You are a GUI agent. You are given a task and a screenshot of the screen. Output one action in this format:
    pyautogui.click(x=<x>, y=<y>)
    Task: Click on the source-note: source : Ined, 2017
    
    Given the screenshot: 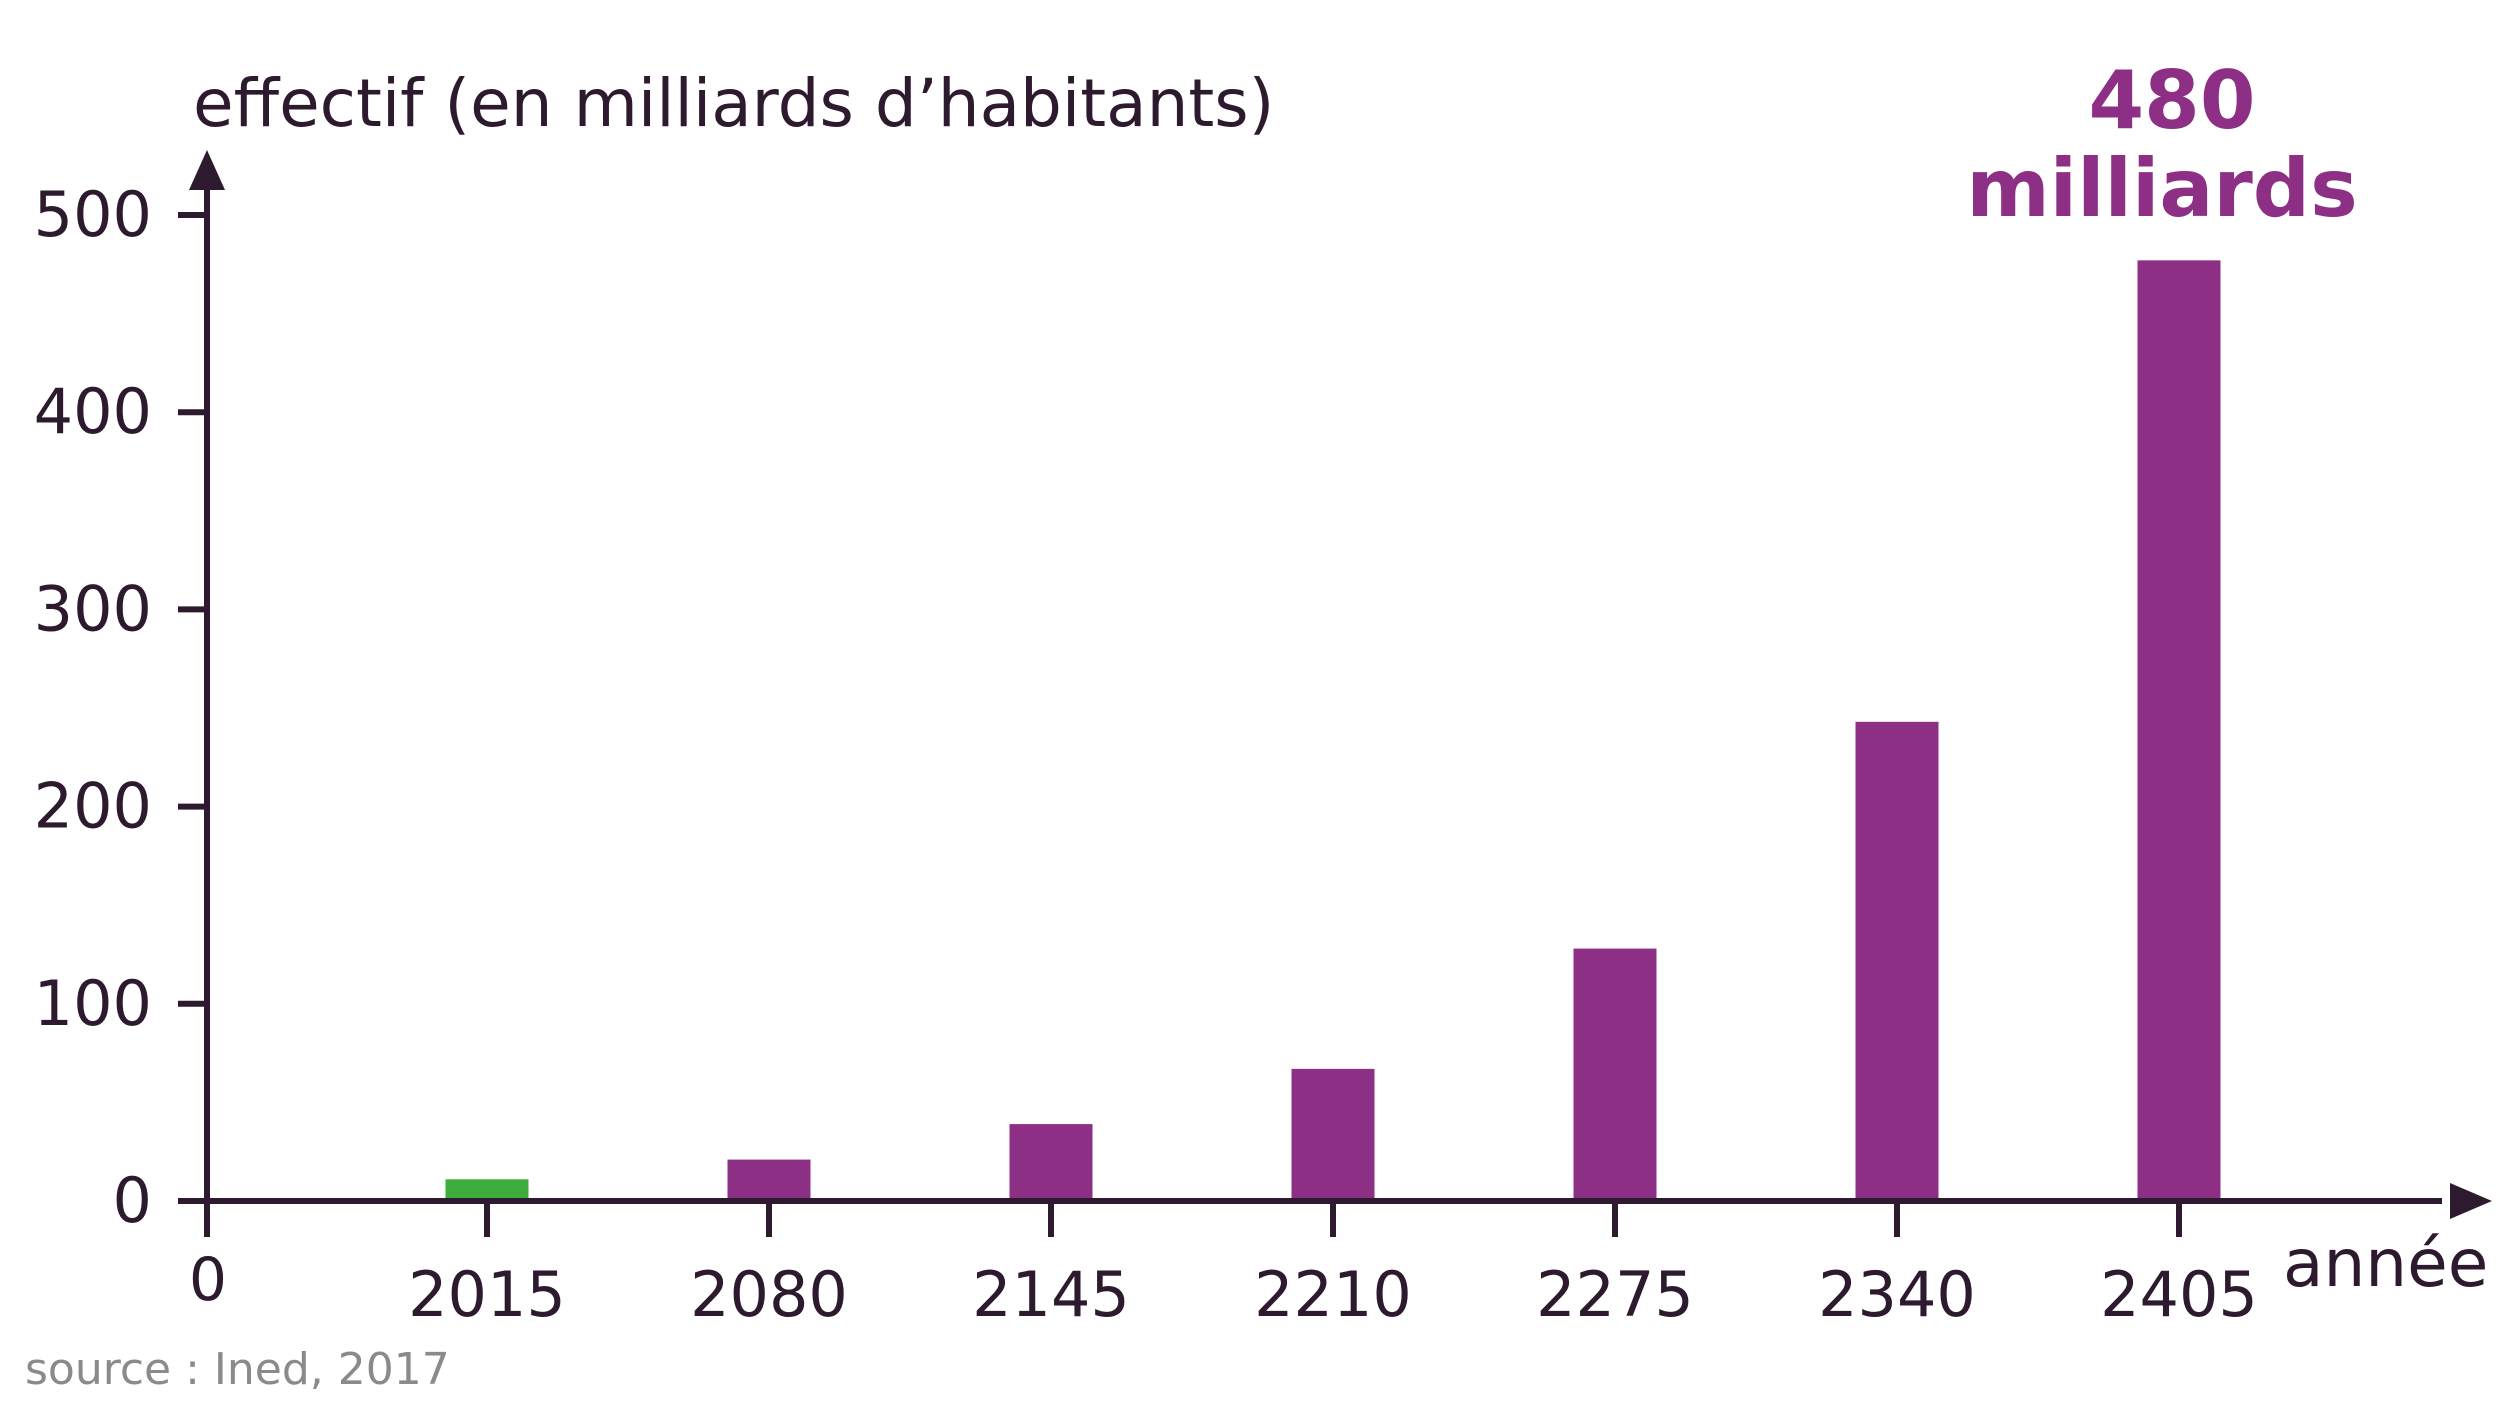 What is the action you would take?
    pyautogui.click(x=237, y=1369)
    